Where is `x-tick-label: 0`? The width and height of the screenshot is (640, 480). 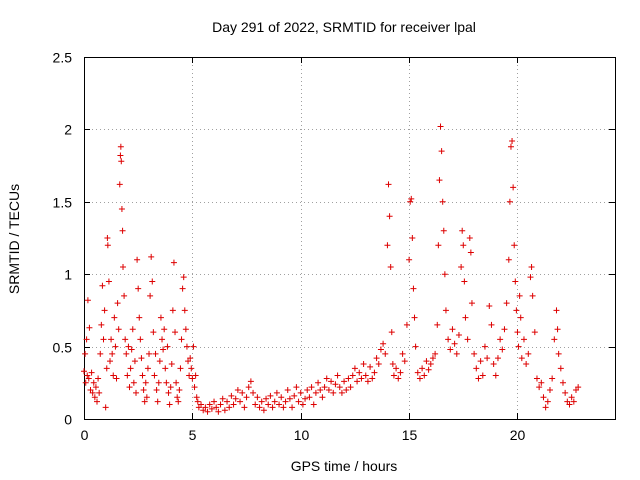 x-tick-label: 0 is located at coordinates (85, 435).